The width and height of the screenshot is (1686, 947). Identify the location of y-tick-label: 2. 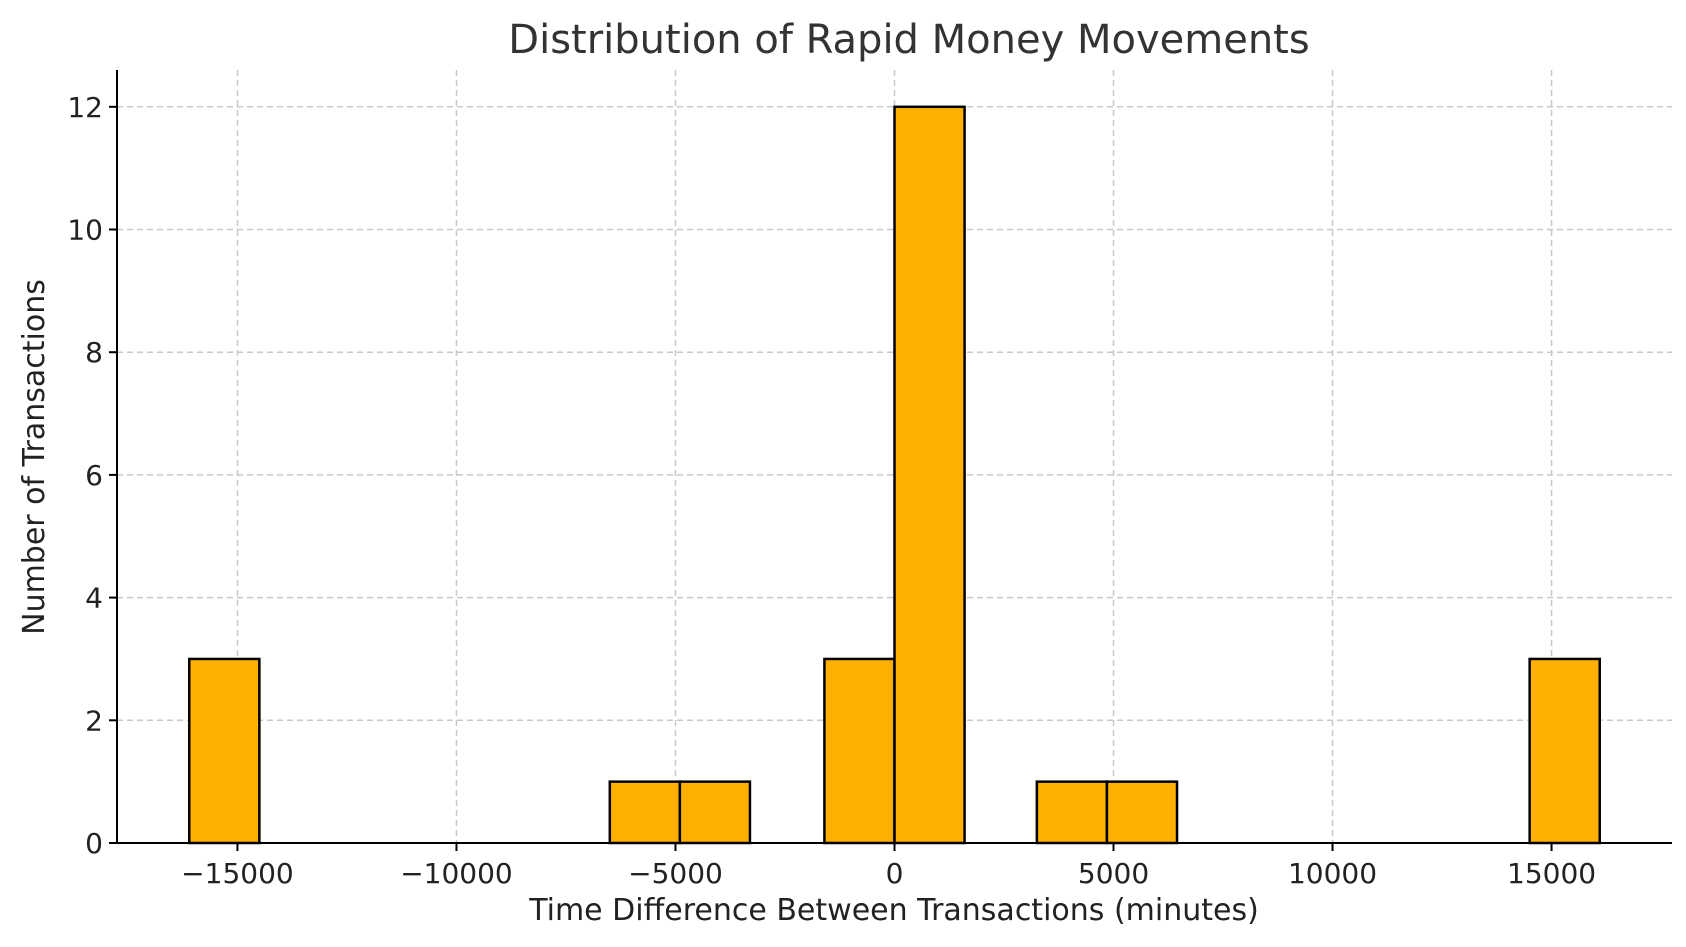
(94, 720).